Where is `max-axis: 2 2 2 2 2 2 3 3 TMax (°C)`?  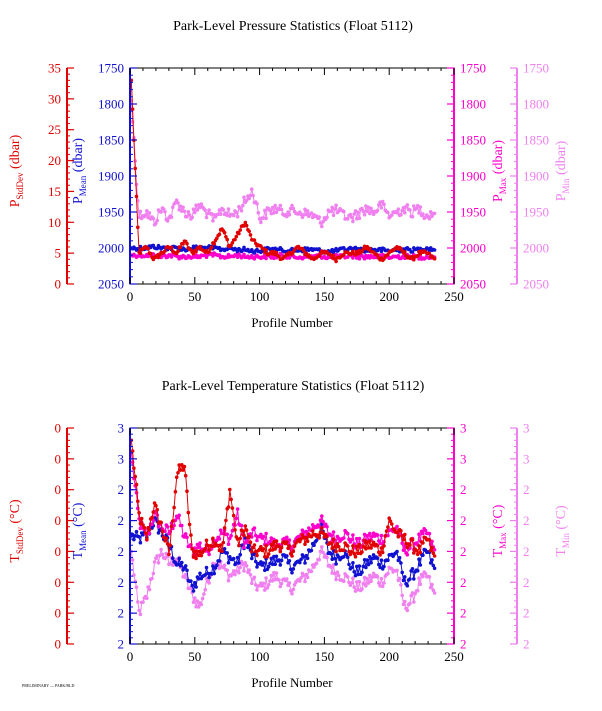
max-axis: 2 2 2 2 2 2 3 3 TMax (°C) is located at coordinates (477, 536).